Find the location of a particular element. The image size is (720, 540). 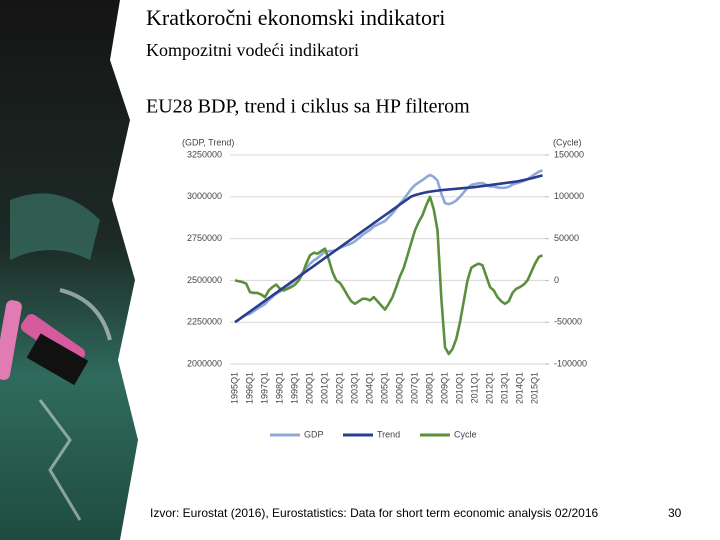

x-tick-label: 2005Q1 is located at coordinates (384, 388).